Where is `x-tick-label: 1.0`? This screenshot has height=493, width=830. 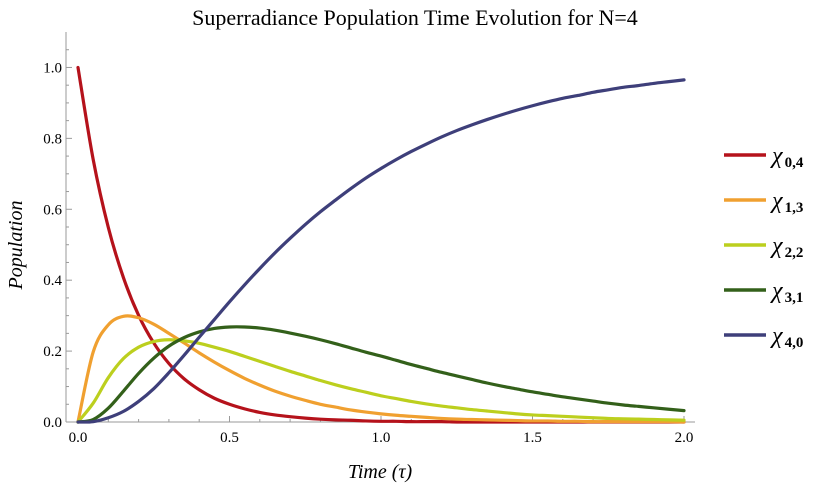 x-tick-label: 1.0 is located at coordinates (381, 438).